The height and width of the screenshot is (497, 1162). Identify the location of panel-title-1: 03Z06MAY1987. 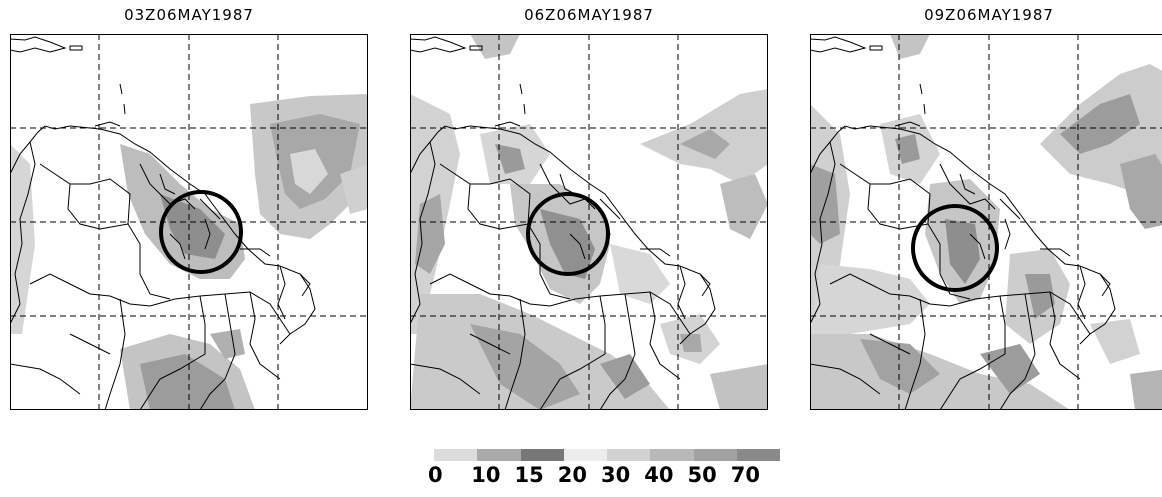
(189, 15).